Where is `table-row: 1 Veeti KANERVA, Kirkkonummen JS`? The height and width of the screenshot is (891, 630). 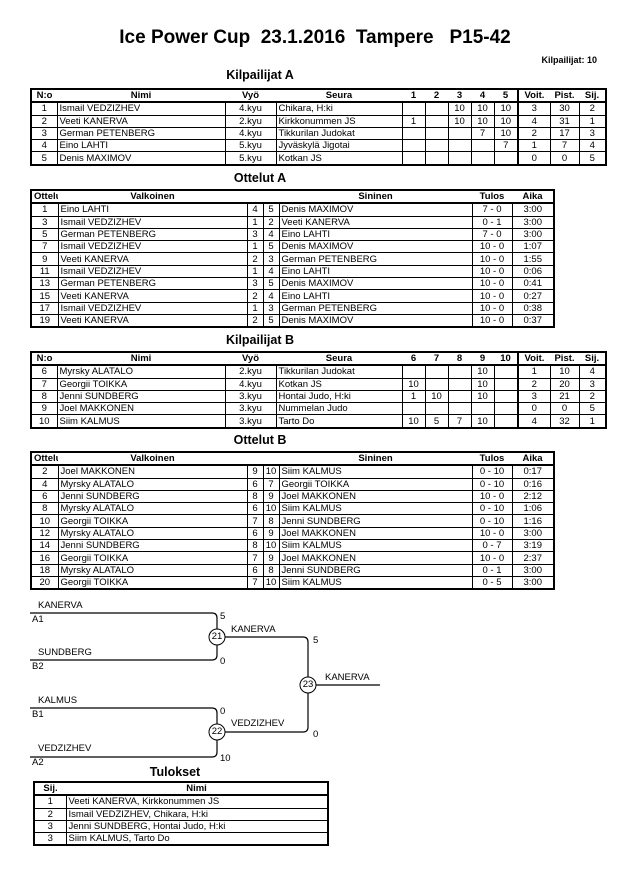 table-row: 1 Veeti KANERVA, Kirkkonummen JS is located at coordinates (181, 801).